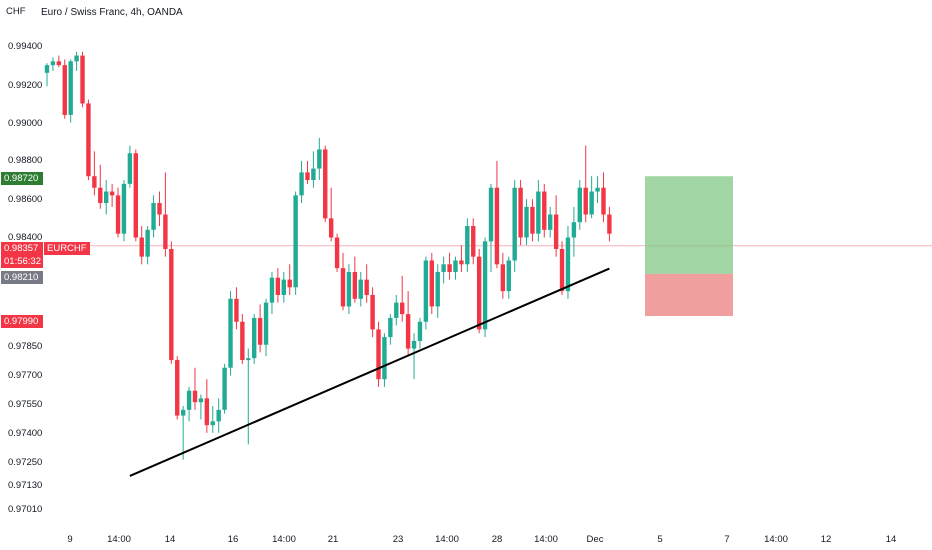 The image size is (932, 550). What do you see at coordinates (826, 539) in the screenshot?
I see `x-tick: 12` at bounding box center [826, 539].